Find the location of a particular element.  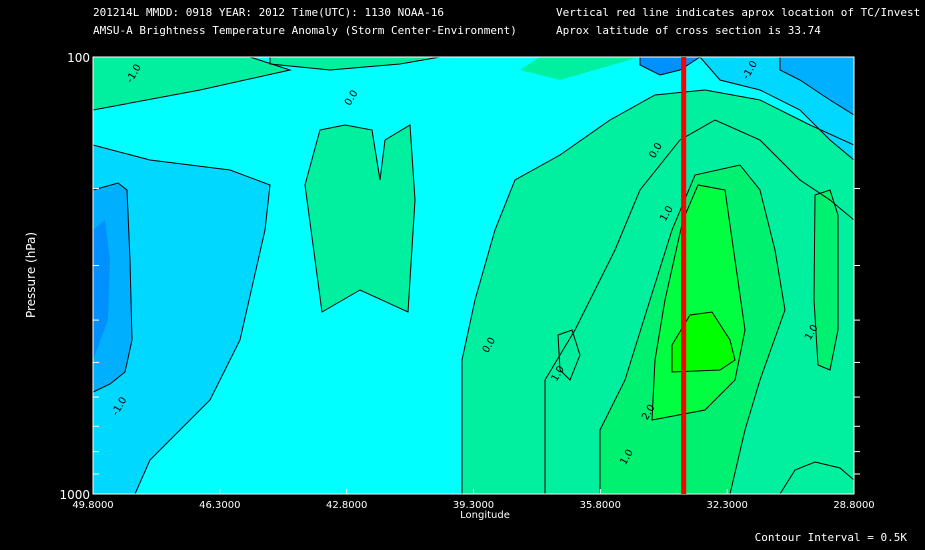

x-tick-label-0: 49.8000 is located at coordinates (92, 505).